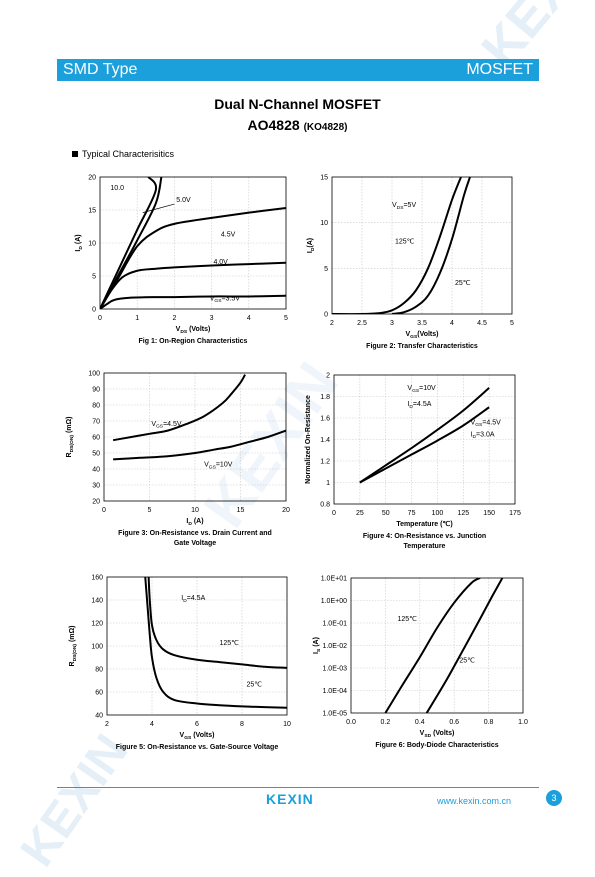 The height and width of the screenshot is (877, 595). Describe the element at coordinates (317, 645) in the screenshot. I see `y-axis-label: IS (A)` at that location.